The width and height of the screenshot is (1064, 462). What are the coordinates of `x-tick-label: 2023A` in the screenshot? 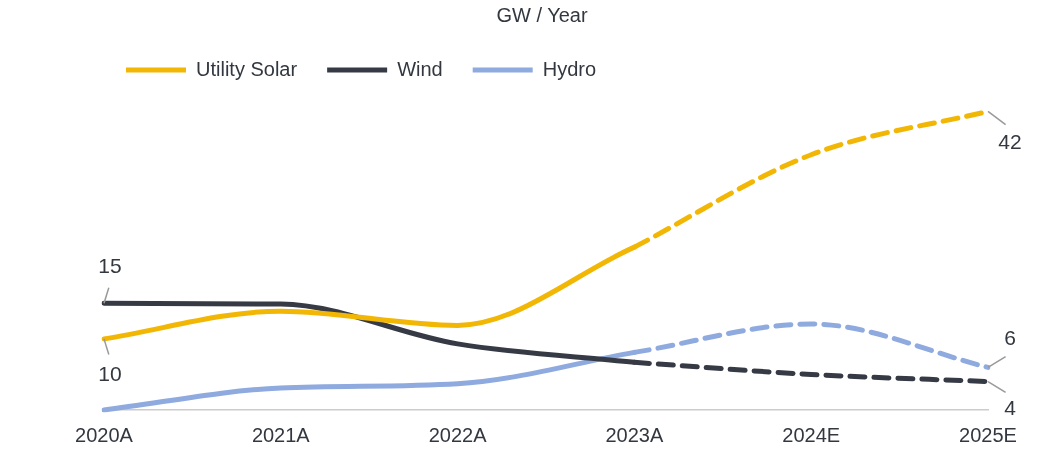 It's located at (634, 434).